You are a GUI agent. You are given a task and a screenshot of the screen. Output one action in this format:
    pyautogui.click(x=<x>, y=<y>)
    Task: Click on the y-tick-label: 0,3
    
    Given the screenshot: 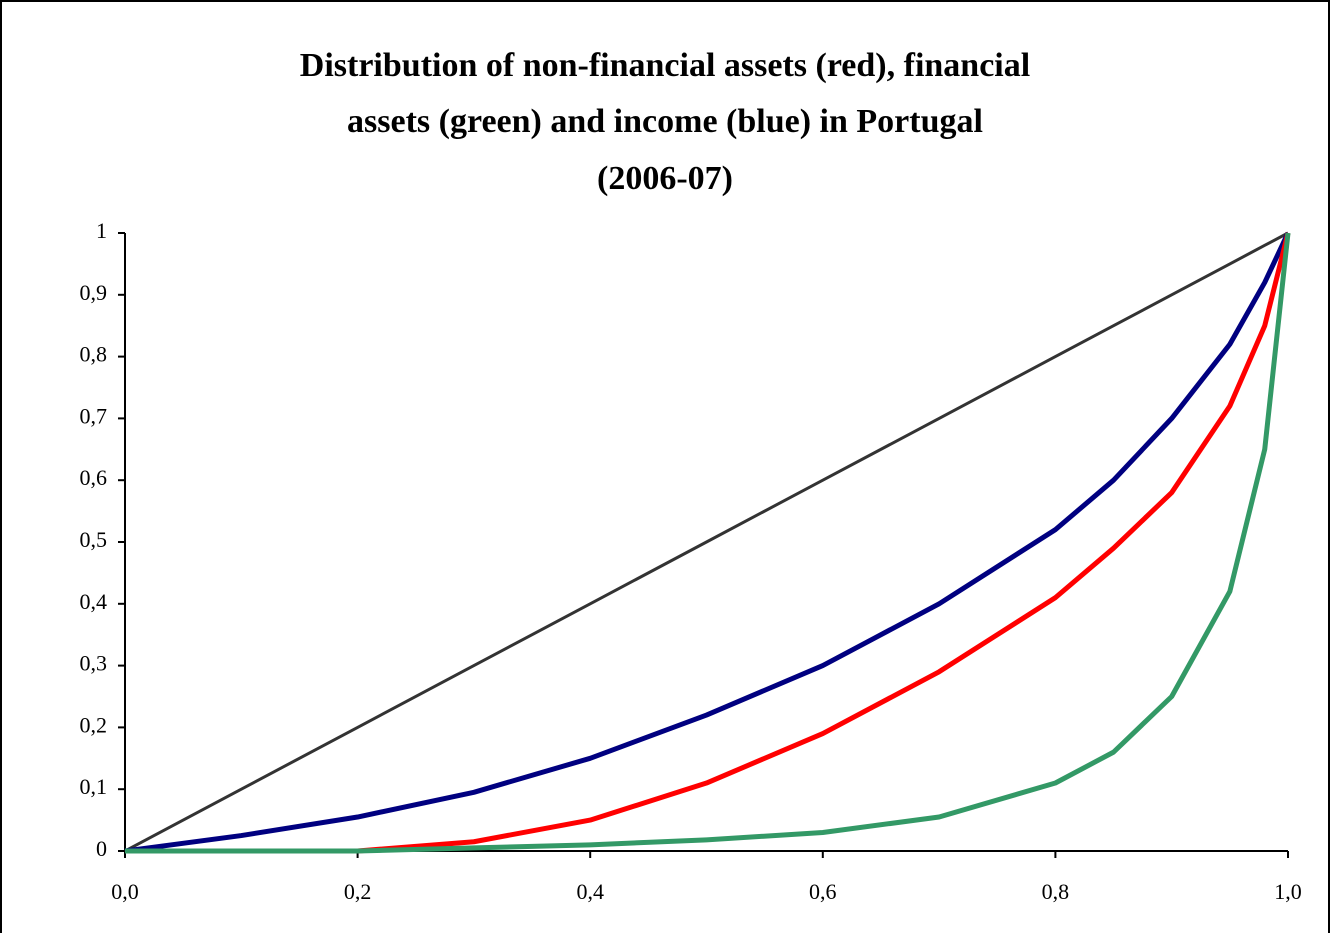 What is the action you would take?
    pyautogui.click(x=94, y=663)
    